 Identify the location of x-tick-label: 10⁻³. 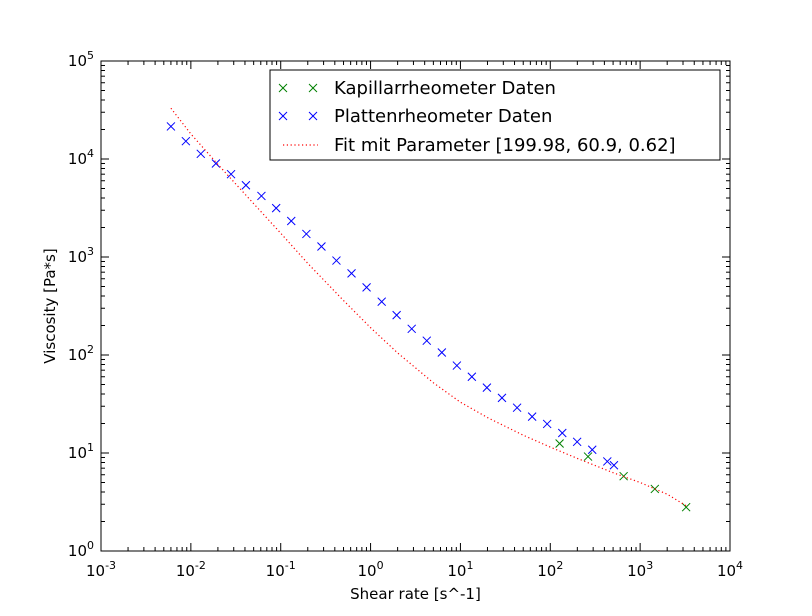
(101, 569).